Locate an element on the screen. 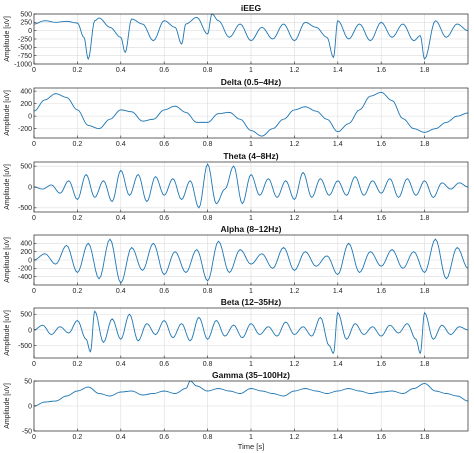 The height and width of the screenshot is (453, 474). subplot-title: Delta (0.5–4Hz) is located at coordinates (251, 82).